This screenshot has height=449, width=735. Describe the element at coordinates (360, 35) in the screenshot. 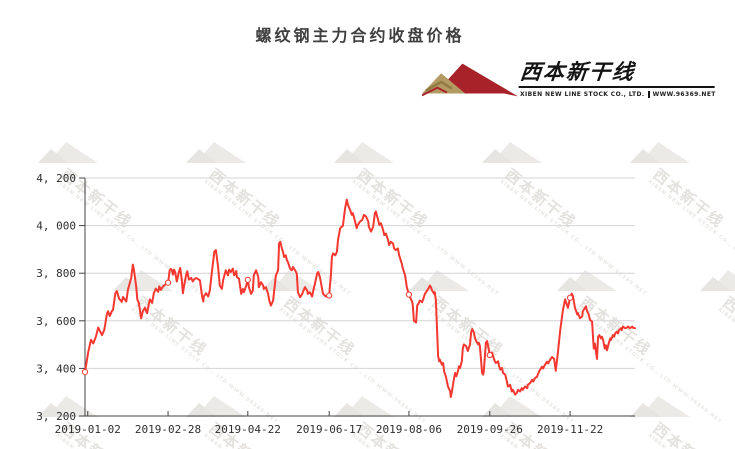

I see `page-title: 螺纹钢主力合约收盘价格` at that location.